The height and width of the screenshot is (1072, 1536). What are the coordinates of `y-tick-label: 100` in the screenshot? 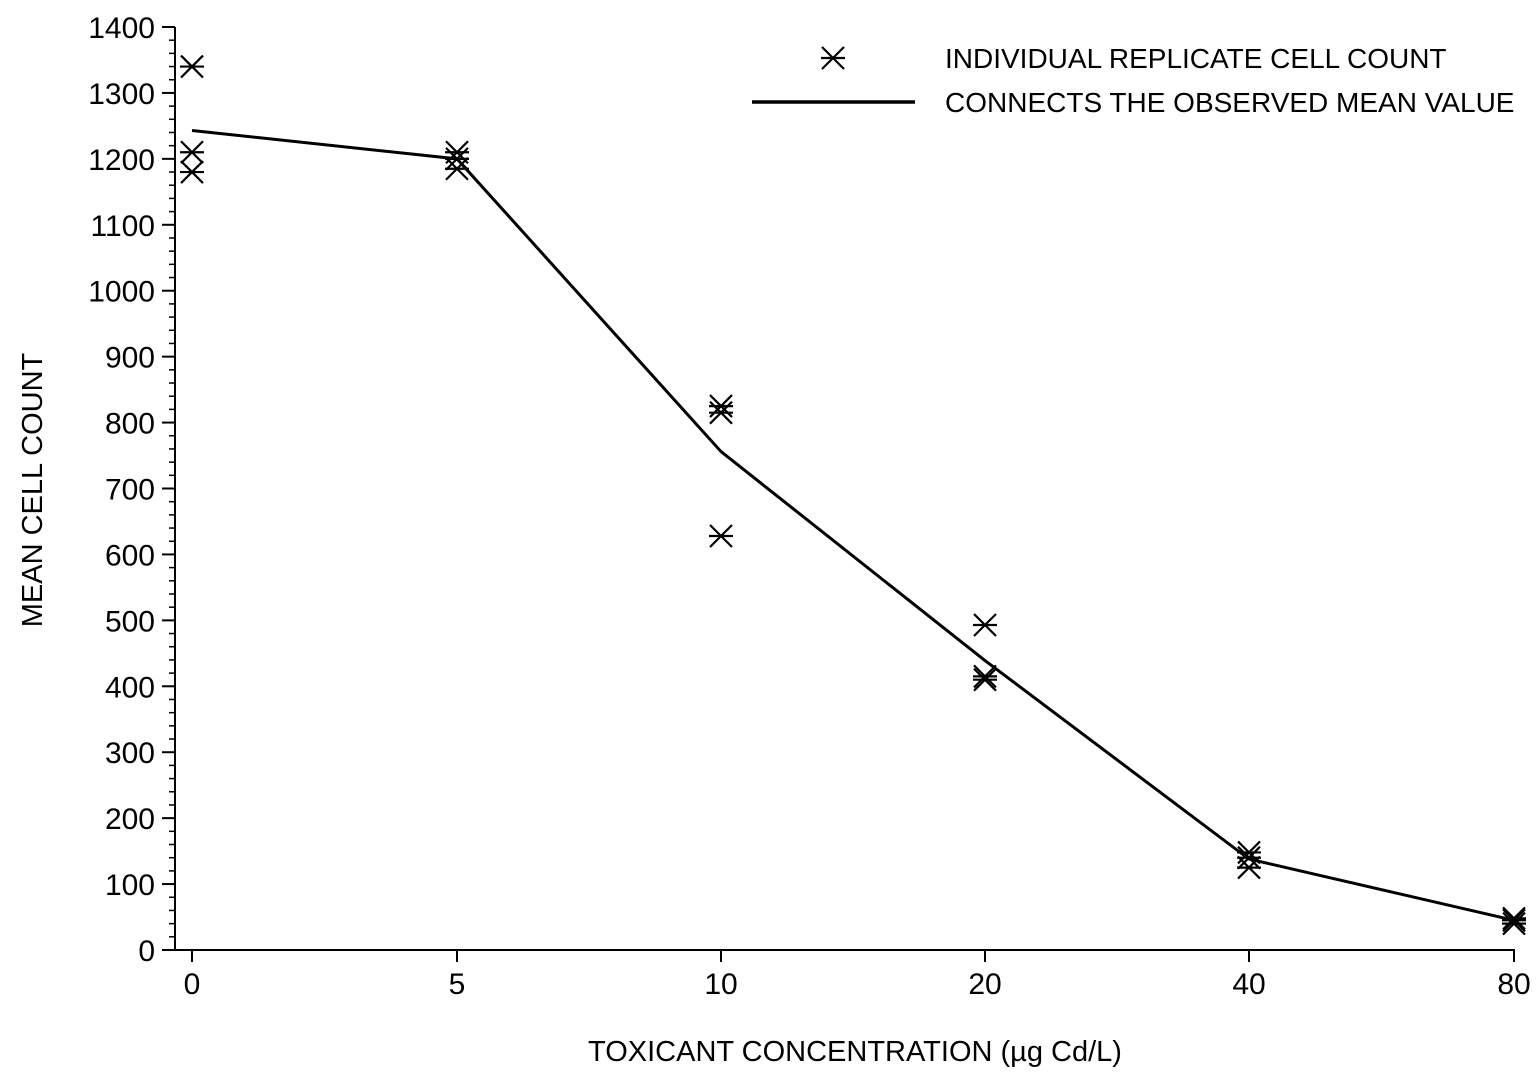 It's located at (130, 885).